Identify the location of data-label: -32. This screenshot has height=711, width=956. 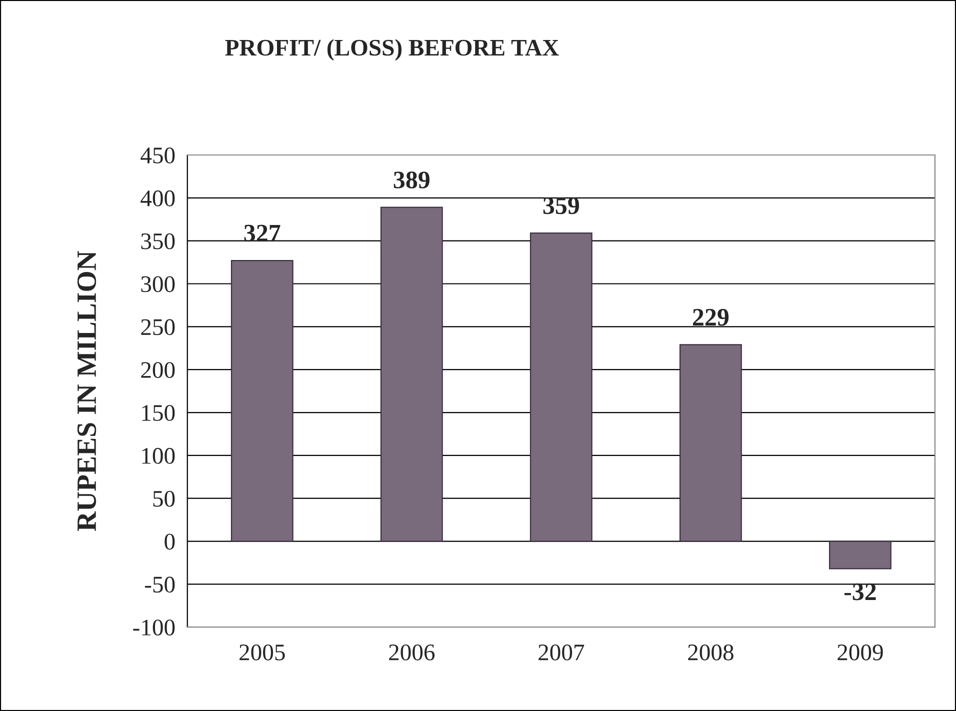
(860, 591).